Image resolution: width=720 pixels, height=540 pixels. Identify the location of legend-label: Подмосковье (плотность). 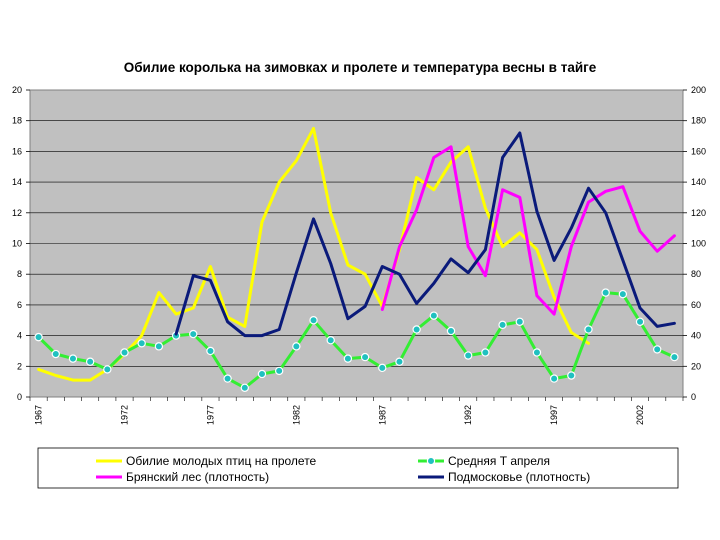
(519, 477).